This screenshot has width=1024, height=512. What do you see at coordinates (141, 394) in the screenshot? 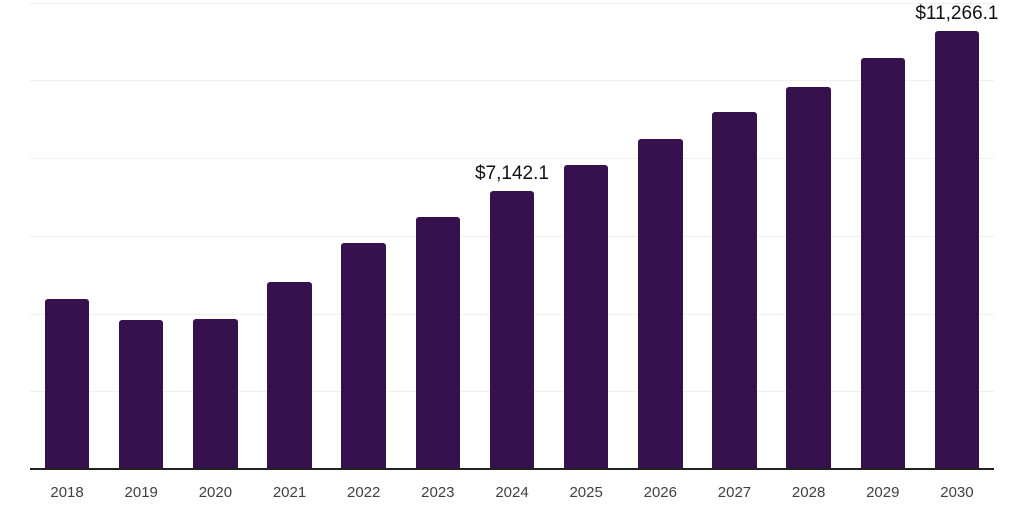
I see `bar-2019` at bounding box center [141, 394].